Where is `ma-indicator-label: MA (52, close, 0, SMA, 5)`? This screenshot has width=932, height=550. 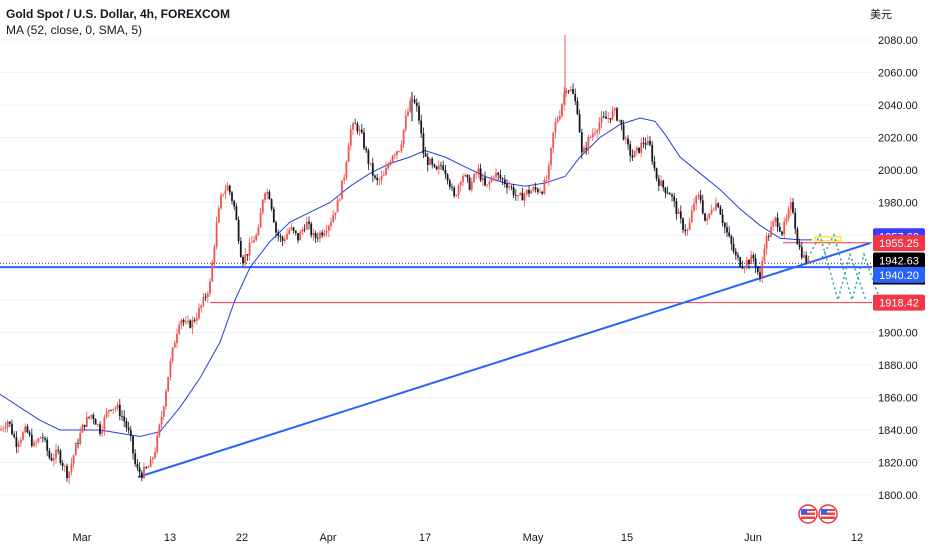
ma-indicator-label: MA (52, close, 0, SMA, 5) is located at coordinates (74, 30).